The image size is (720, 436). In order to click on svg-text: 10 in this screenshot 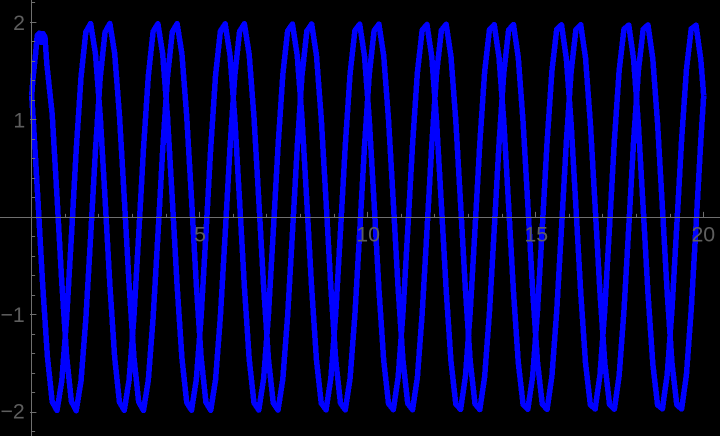, I will do `click(368, 235)`.